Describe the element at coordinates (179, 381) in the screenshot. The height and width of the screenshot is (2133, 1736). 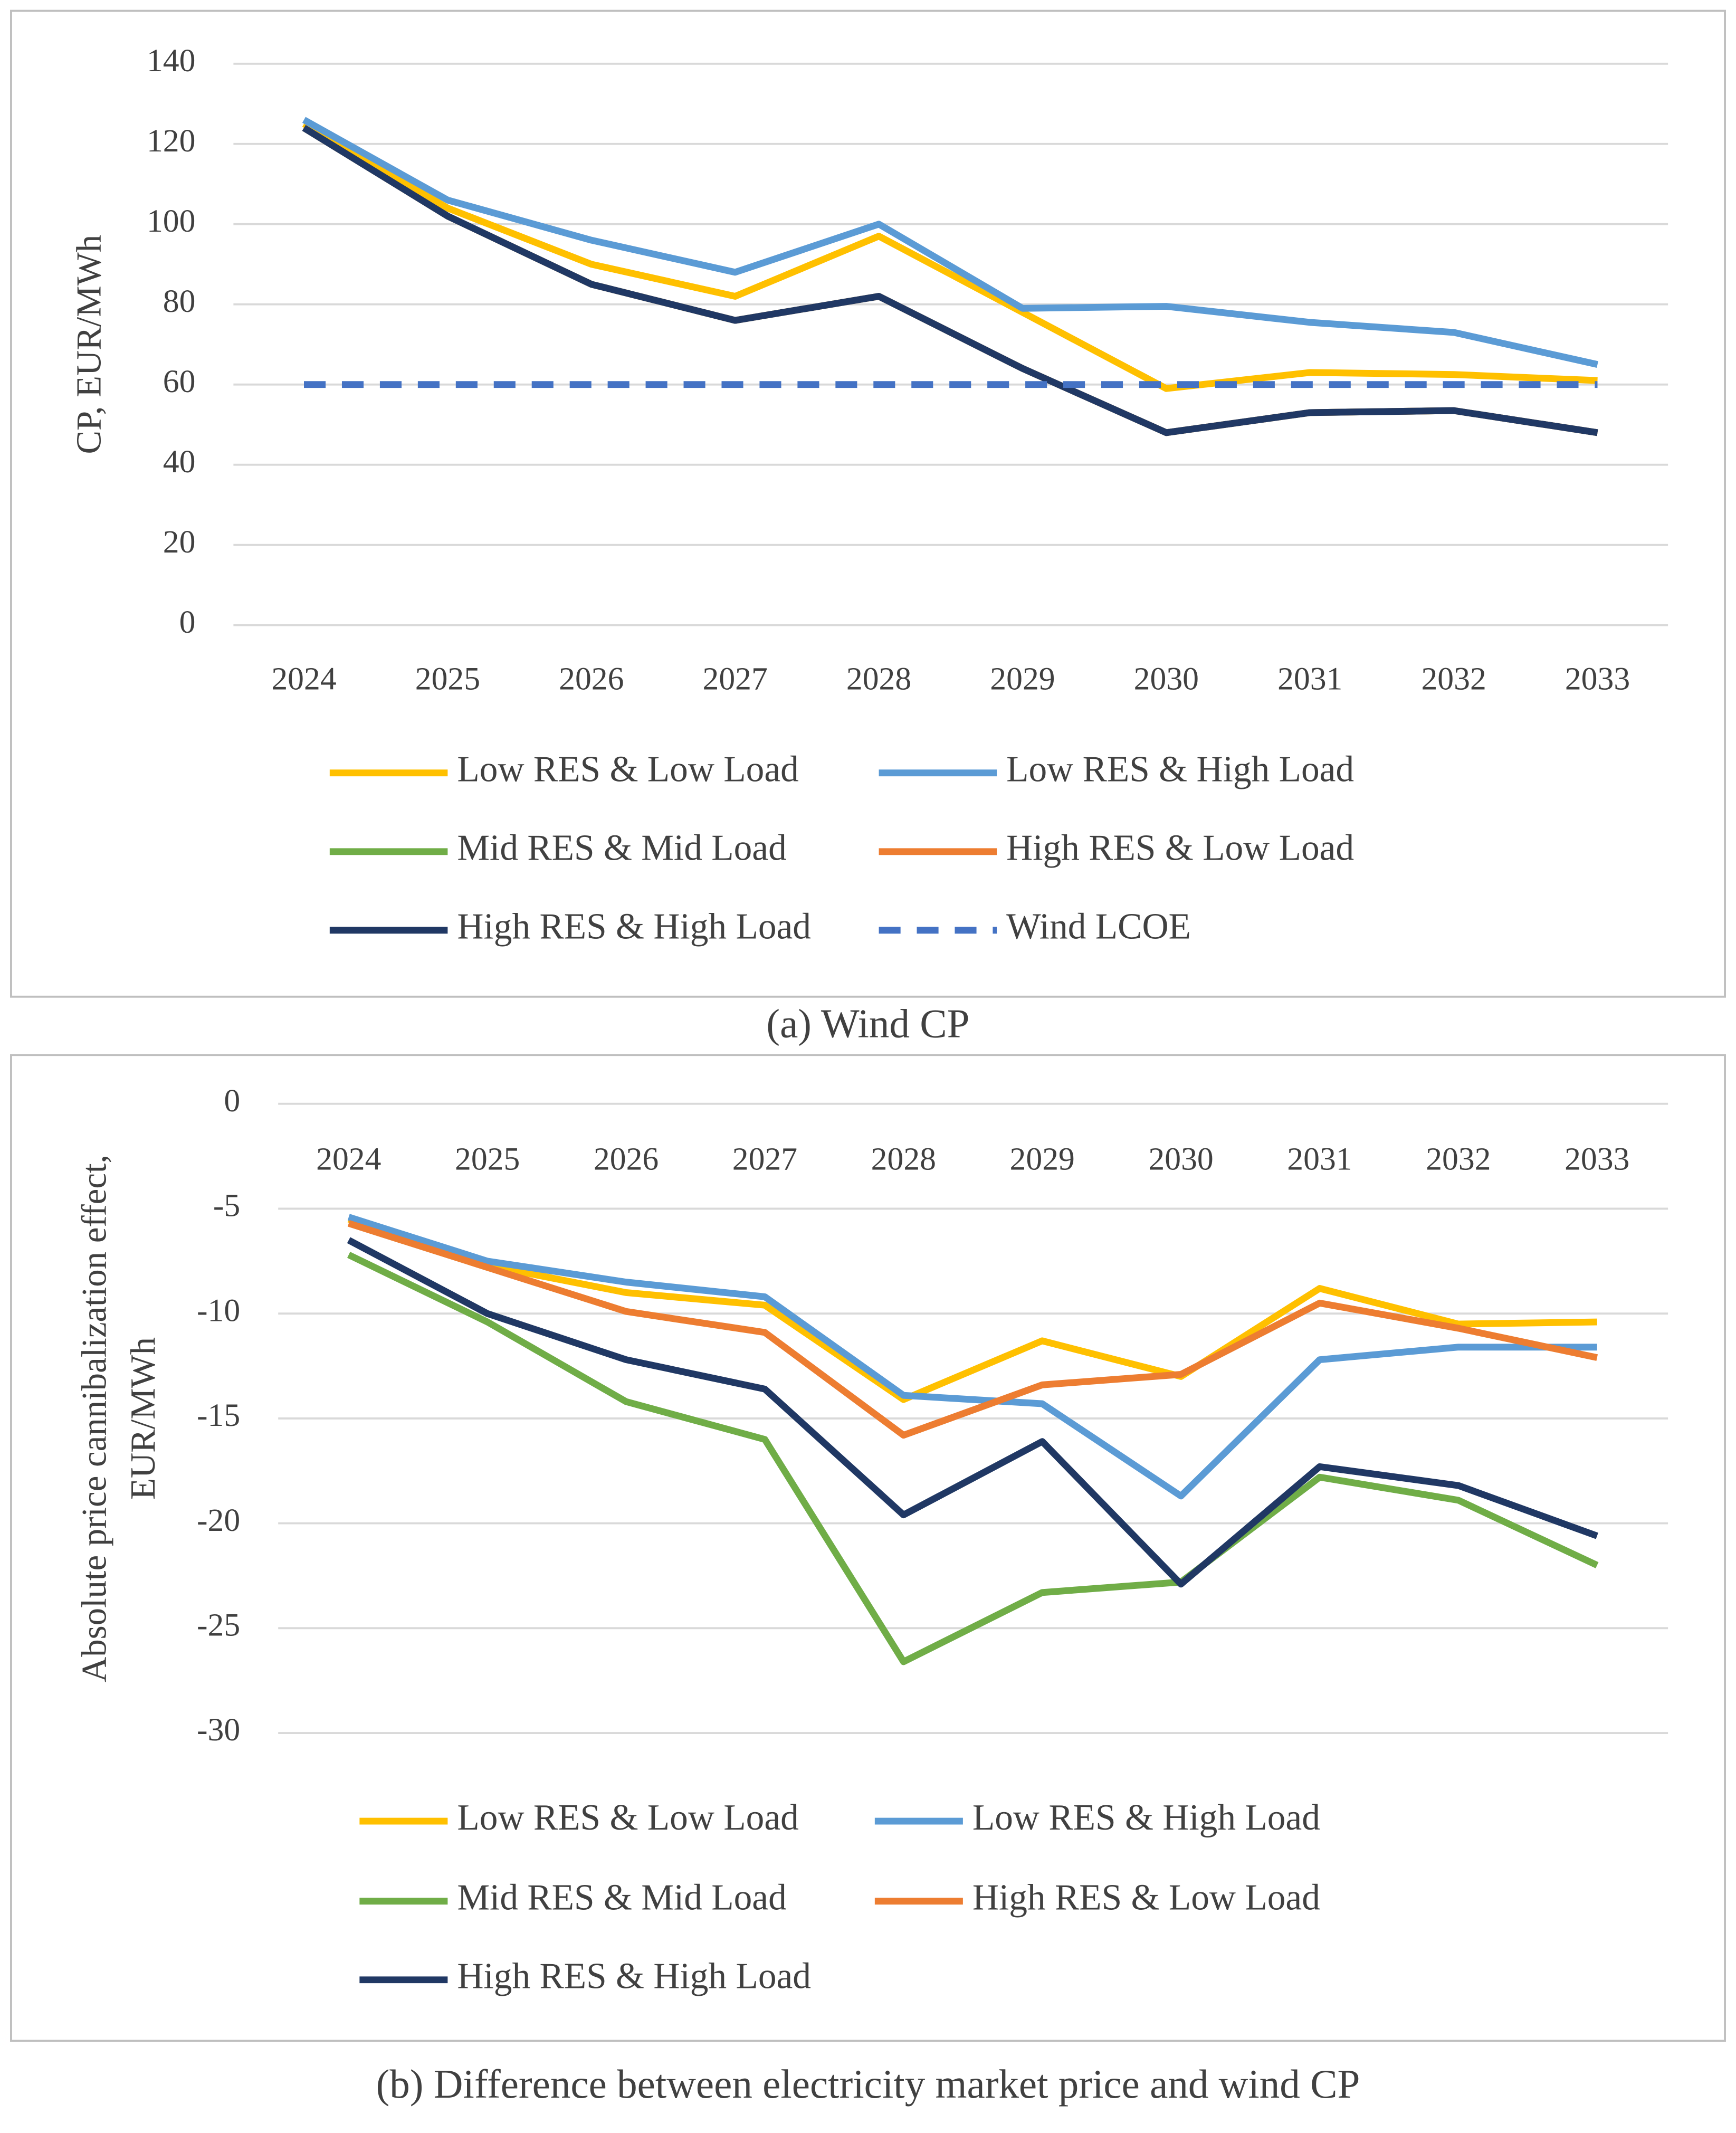
I see `y-tick-label: 60` at that location.